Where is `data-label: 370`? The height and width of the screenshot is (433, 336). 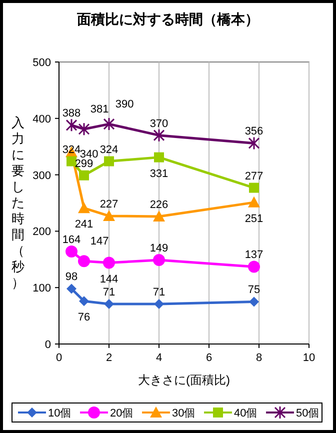
data-label: 370 is located at coordinates (159, 124).